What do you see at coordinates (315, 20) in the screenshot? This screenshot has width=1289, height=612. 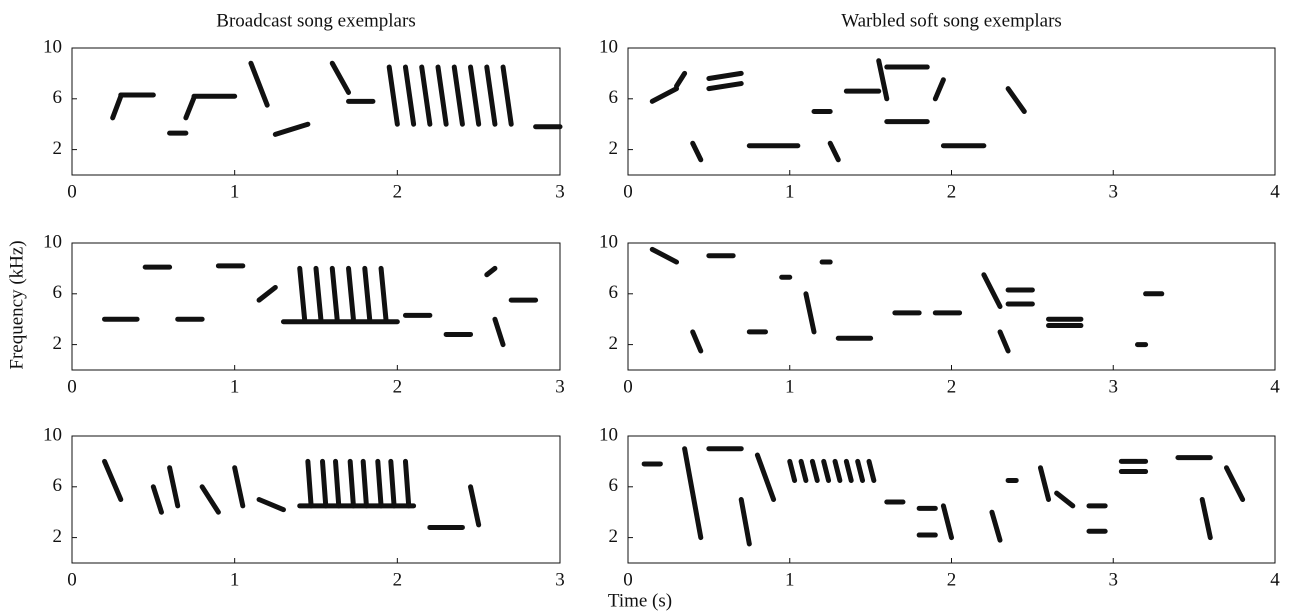 I see `panel-title: Broadcast song exemplars` at bounding box center [315, 20].